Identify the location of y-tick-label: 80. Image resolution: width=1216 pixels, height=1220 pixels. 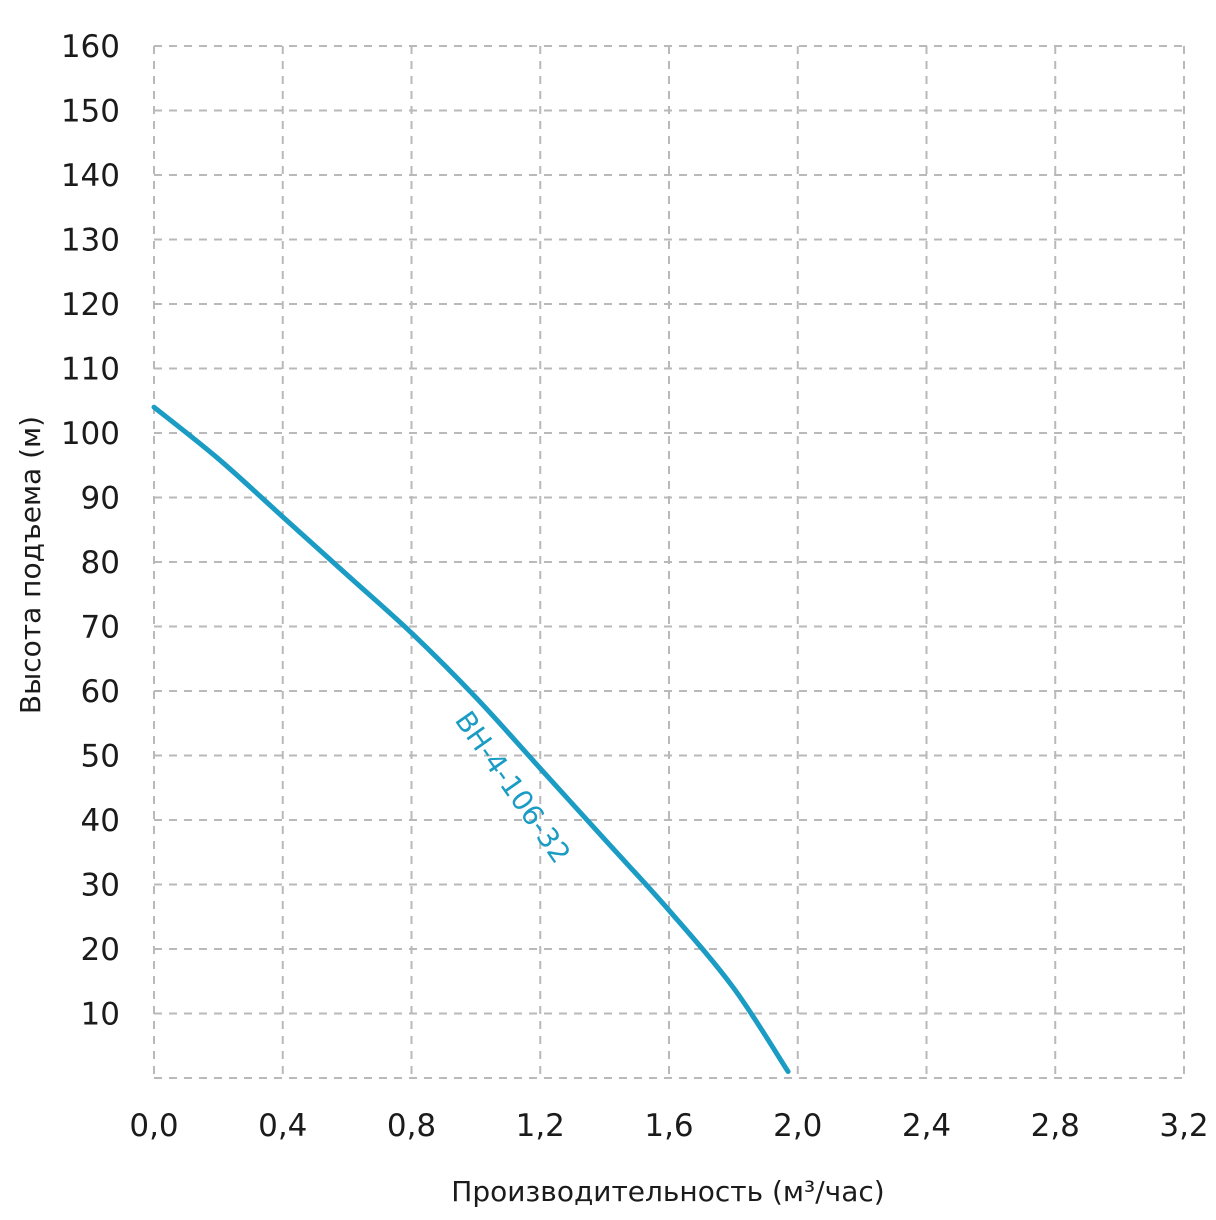
(100, 563).